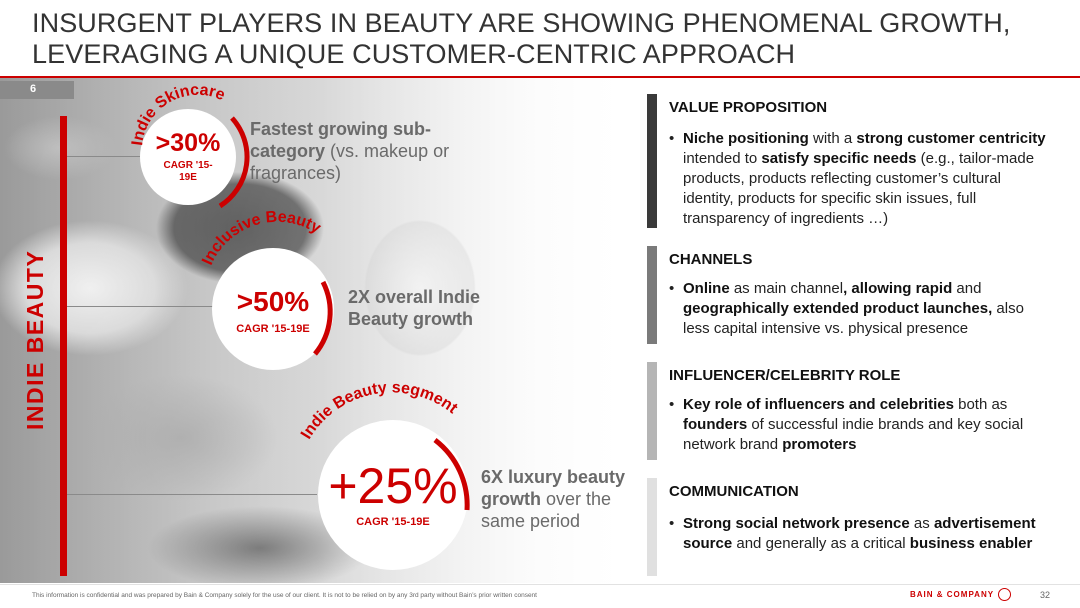  Describe the element at coordinates (951, 138) in the screenshot. I see `bold-text-run: strong customer centricity` at that location.